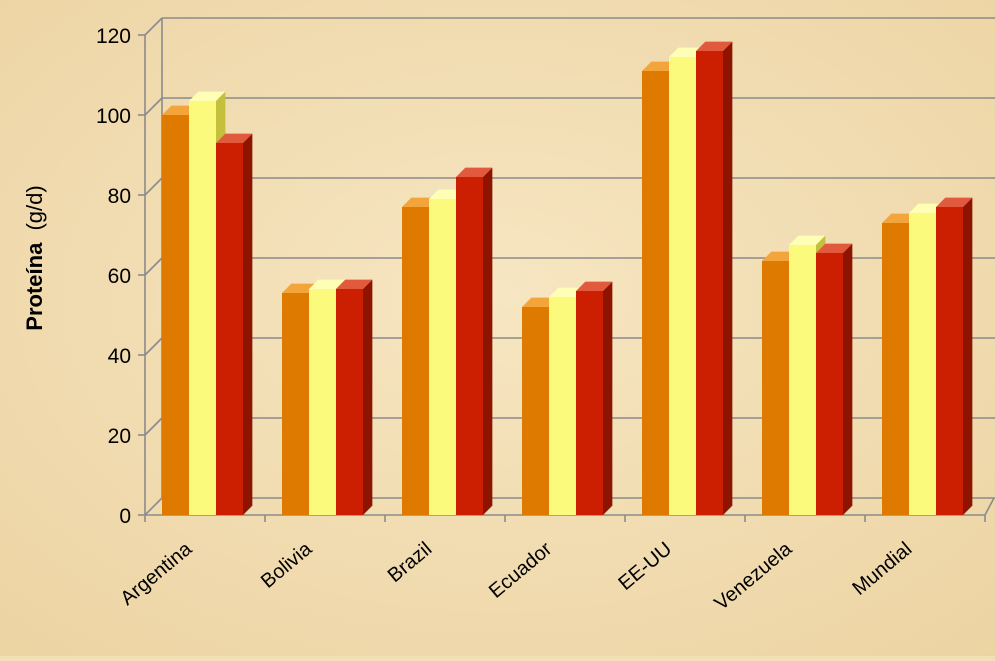 The width and height of the screenshot is (995, 661). What do you see at coordinates (119, 436) in the screenshot?
I see `y-tick-label: 20` at bounding box center [119, 436].